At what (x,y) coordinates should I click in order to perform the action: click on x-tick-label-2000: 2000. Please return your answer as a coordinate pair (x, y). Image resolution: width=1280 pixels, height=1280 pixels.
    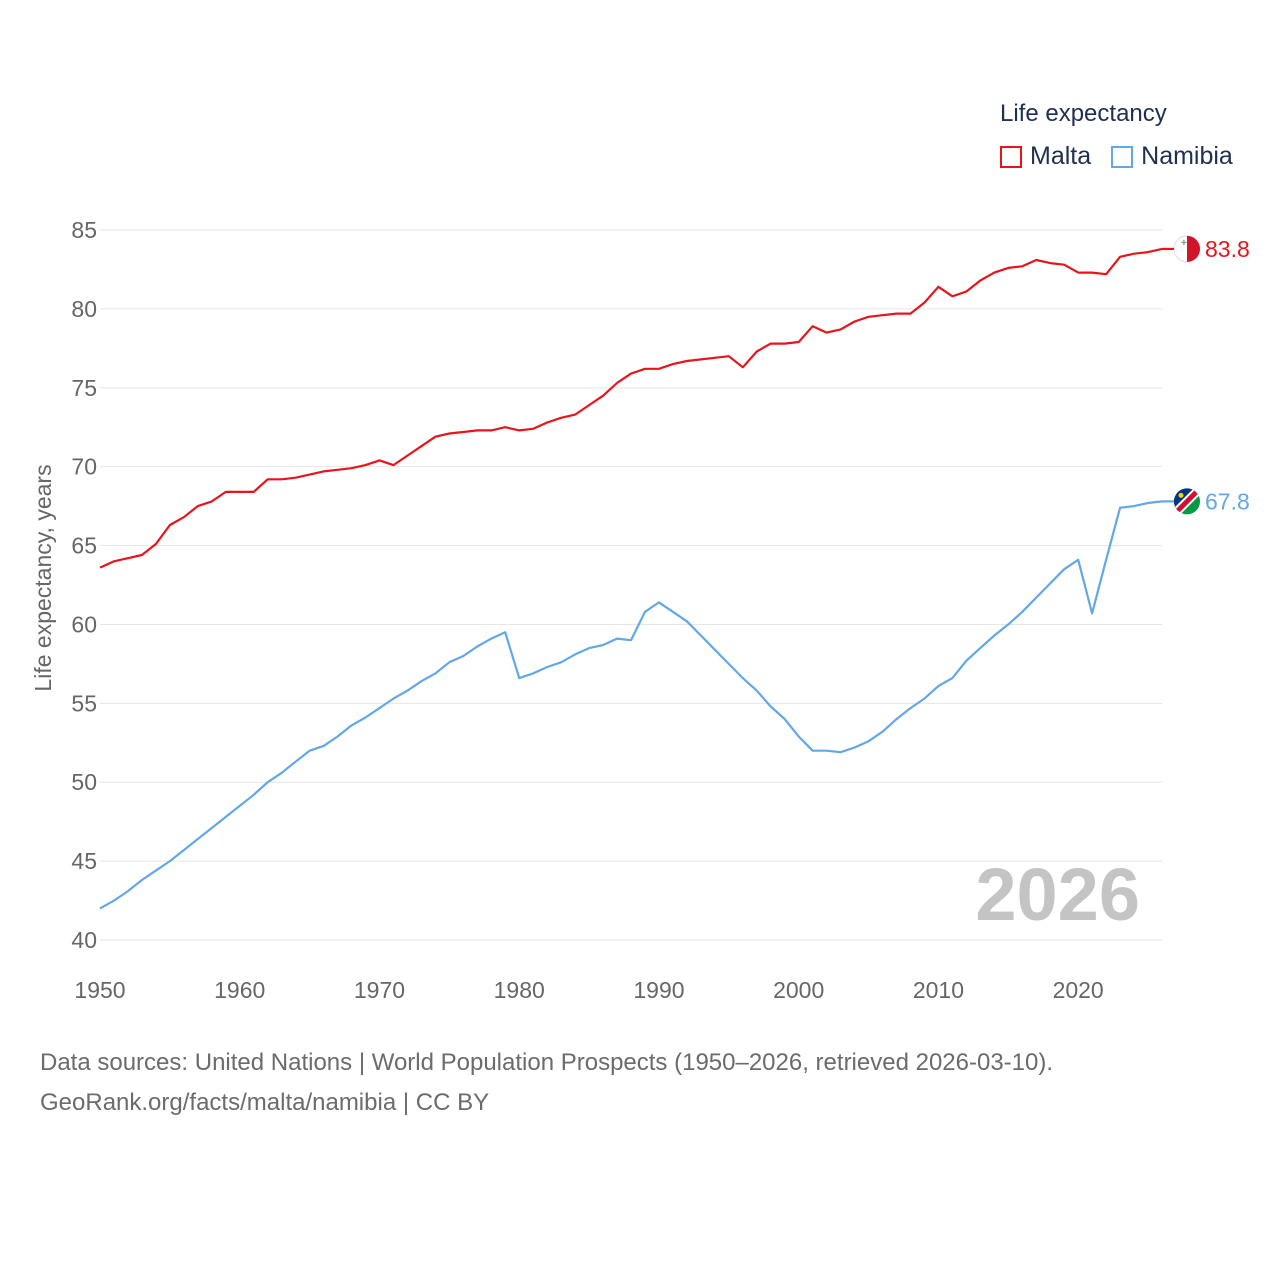
    Looking at the image, I should click on (798, 990).